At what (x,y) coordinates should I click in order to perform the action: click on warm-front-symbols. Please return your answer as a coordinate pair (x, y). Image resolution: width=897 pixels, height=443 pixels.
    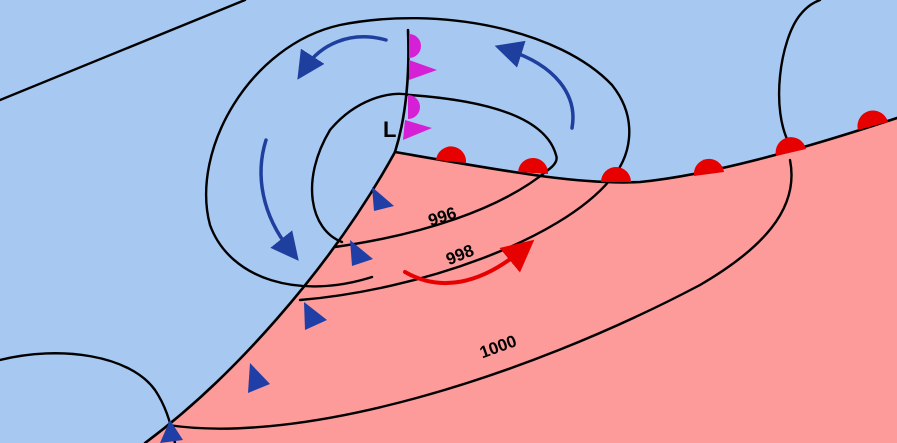
    Looking at the image, I should click on (662, 146).